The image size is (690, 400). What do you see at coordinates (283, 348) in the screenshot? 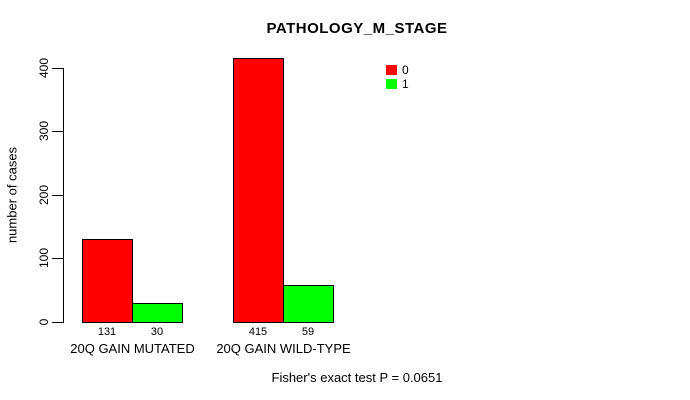
I see `category-label: 20Q GAIN WILD-TYPE` at bounding box center [283, 348].